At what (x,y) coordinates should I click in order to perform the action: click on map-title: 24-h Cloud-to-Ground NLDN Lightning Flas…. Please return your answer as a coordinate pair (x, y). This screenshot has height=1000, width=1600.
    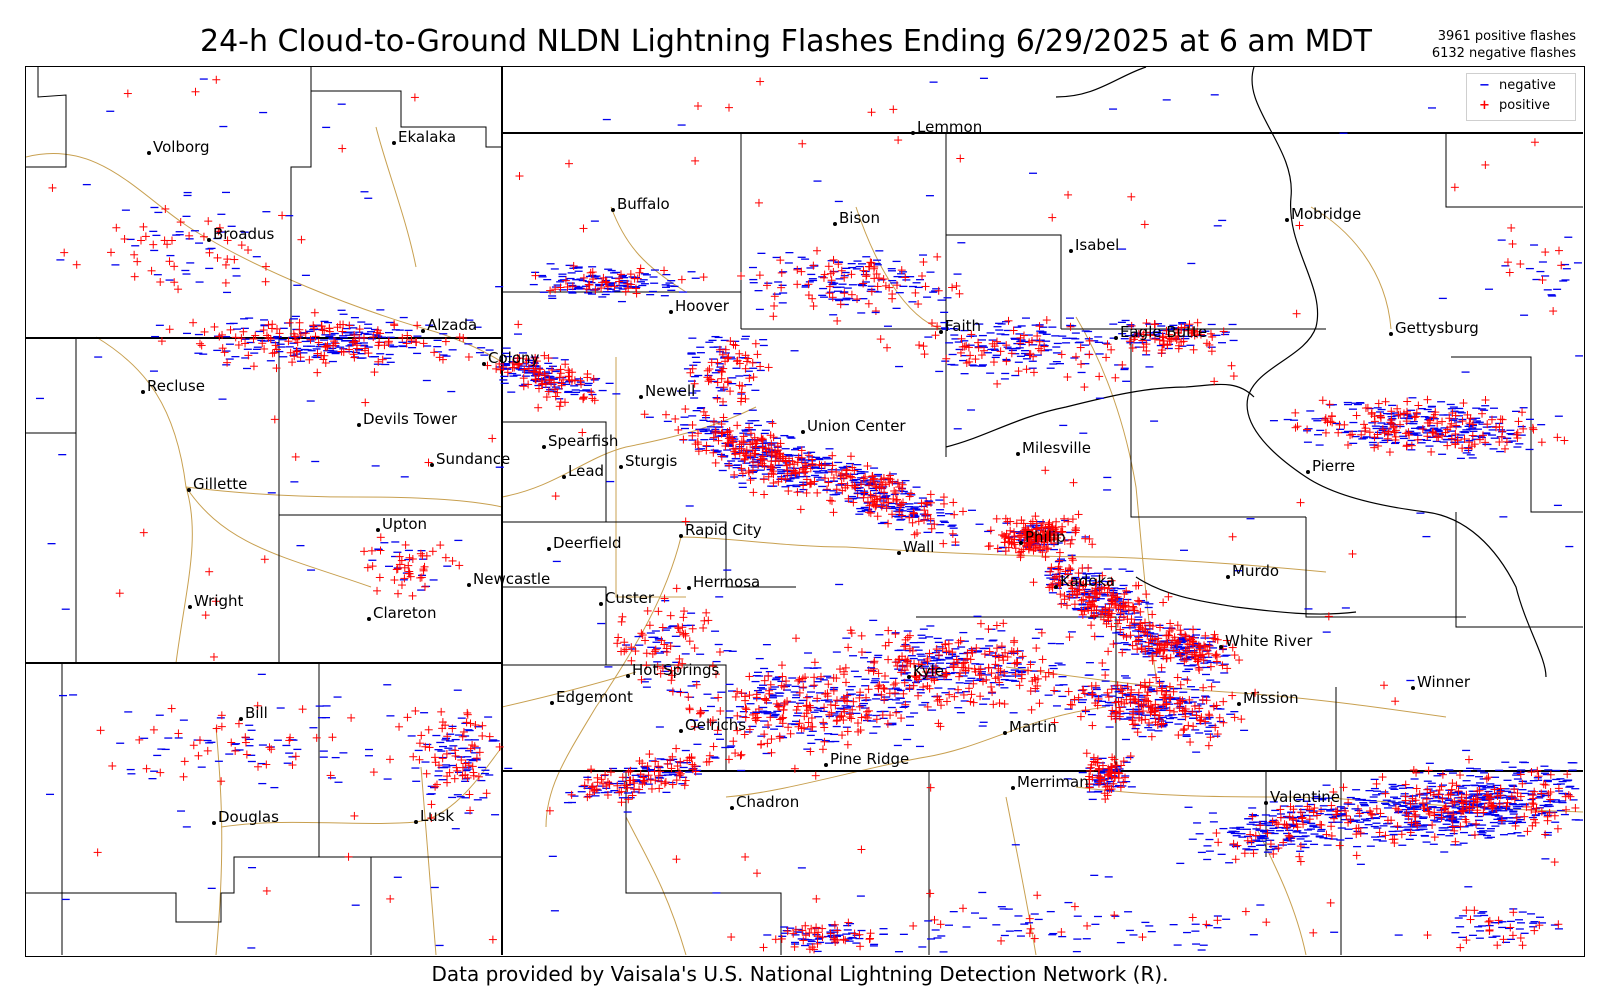
    Looking at the image, I should click on (786, 41).